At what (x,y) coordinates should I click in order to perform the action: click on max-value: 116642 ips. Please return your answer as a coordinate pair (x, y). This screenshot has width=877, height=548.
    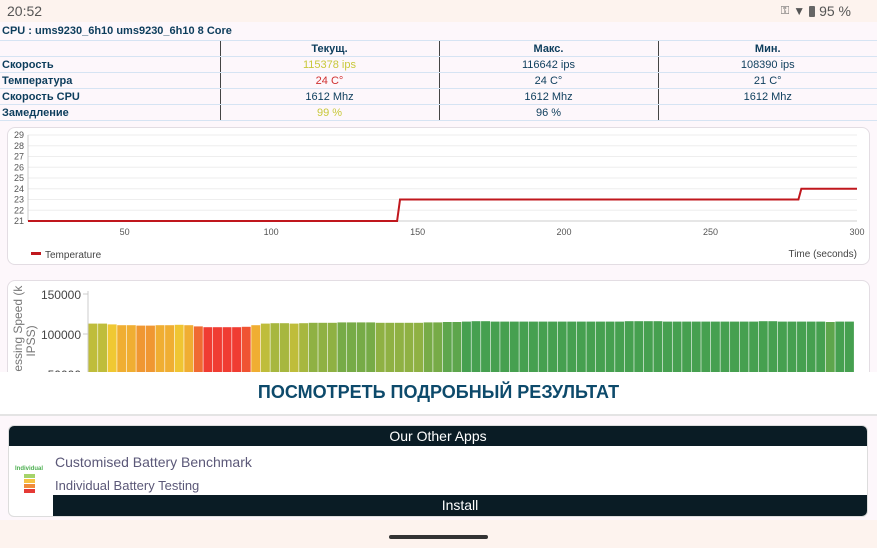
    Looking at the image, I should click on (548, 64).